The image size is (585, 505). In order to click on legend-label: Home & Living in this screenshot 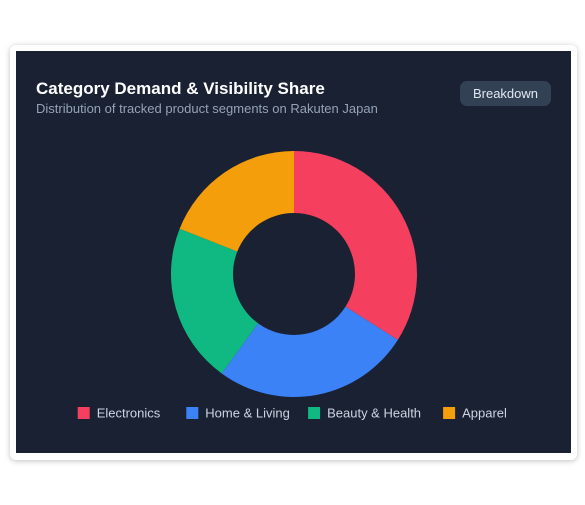, I will do `click(247, 412)`.